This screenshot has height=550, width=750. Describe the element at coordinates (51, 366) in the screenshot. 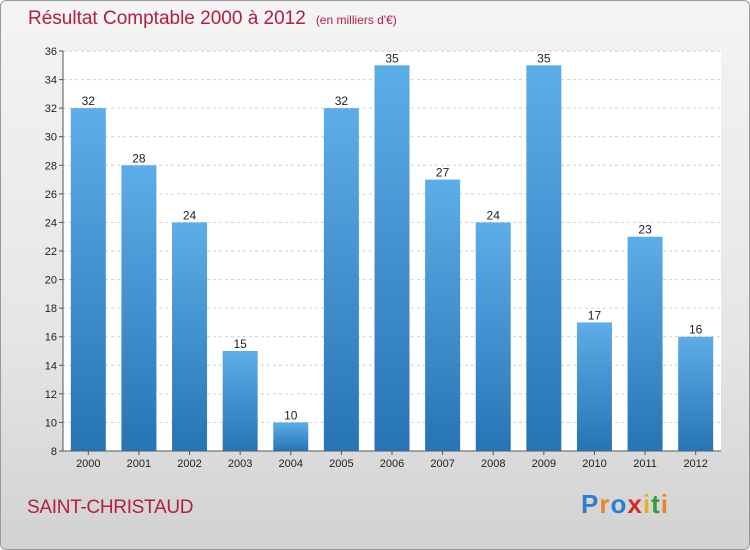

I see `y-tick-label: 14` at that location.